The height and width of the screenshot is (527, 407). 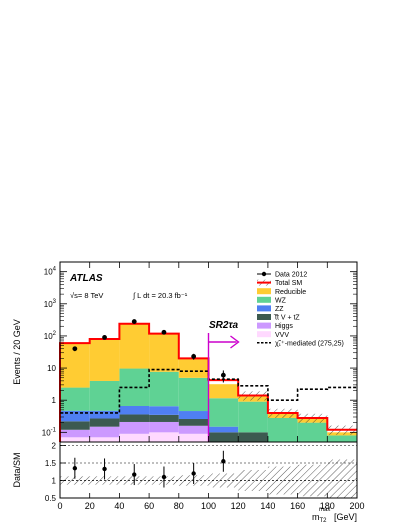 I want to click on y-tick-label: 10³, so click(x=50, y=304).